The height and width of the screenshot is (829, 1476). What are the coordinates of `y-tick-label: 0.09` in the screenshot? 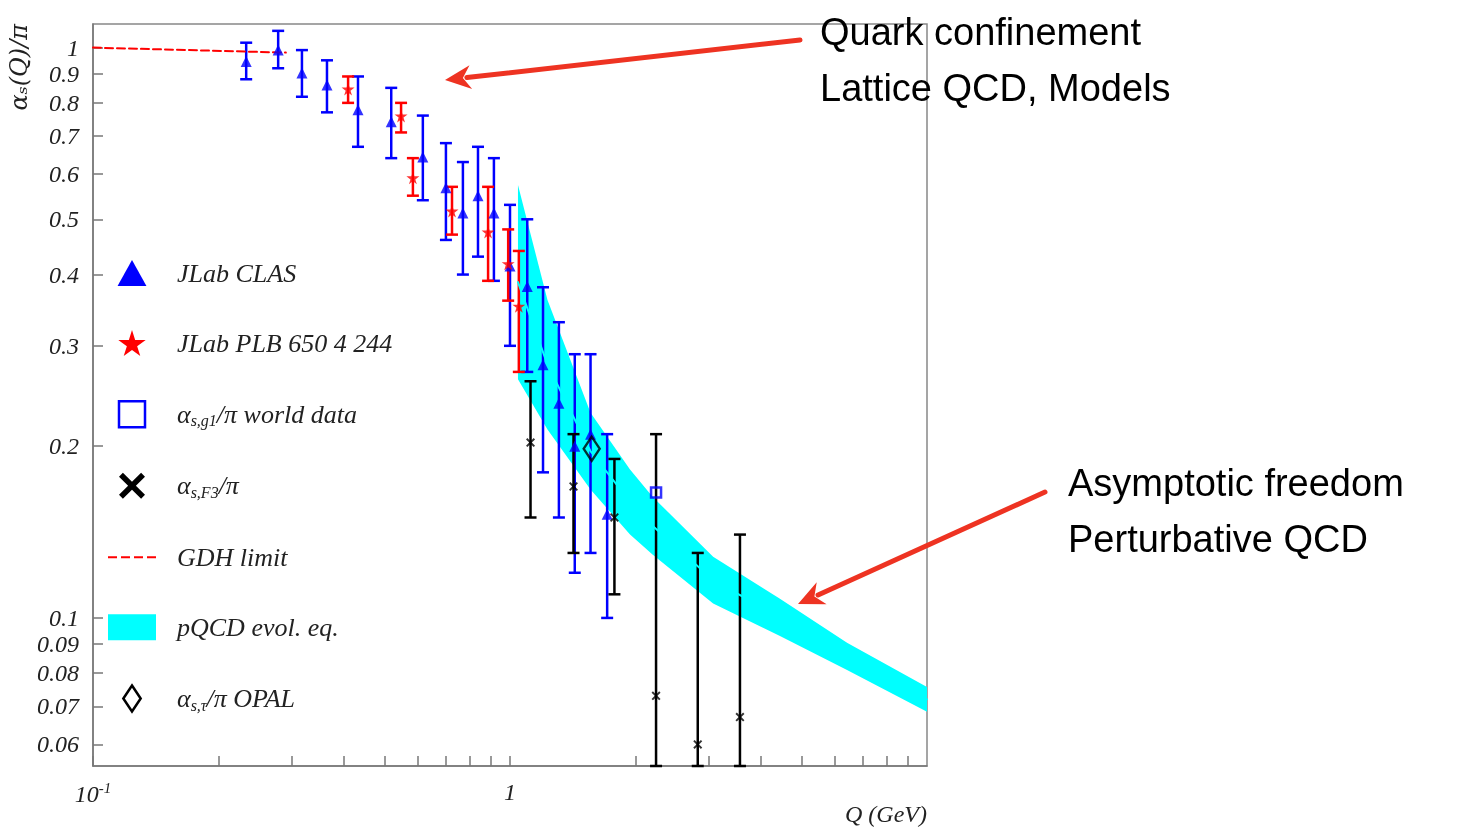 It's located at (58, 644).